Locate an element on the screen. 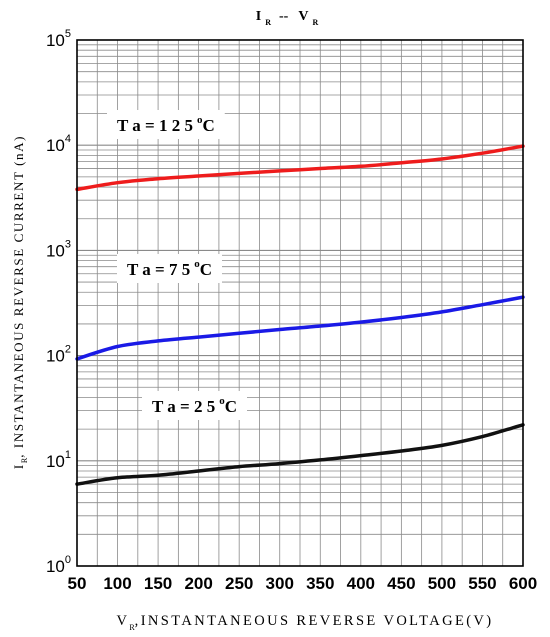 Image resolution: width=550 pixels, height=637 pixels. x-axis-label: VR,INSTANTANEOUS REVERSE VOLTAGE(V) is located at coordinates (304, 622).